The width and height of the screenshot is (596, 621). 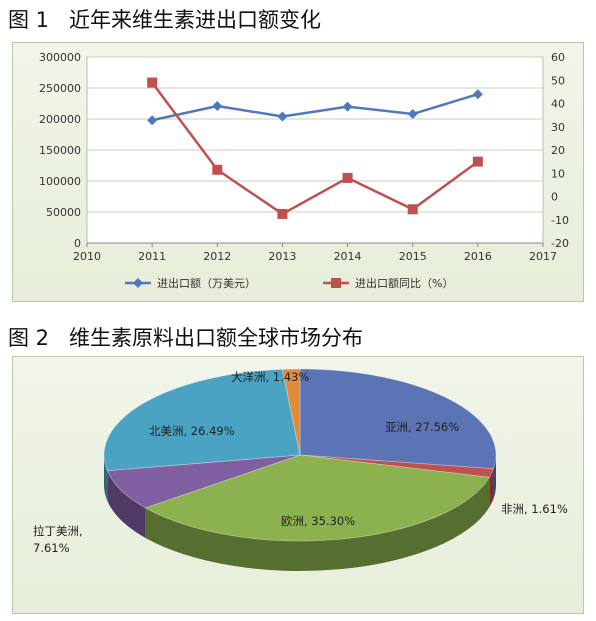 I want to click on y-tick-label: 50000, so click(x=63, y=212).